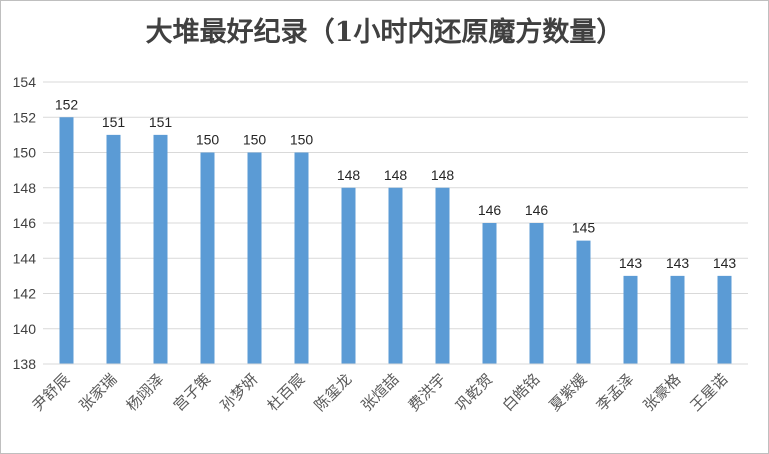 This screenshot has width=769, height=454. What do you see at coordinates (25, 258) in the screenshot?
I see `y-tick-label: 144` at bounding box center [25, 258].